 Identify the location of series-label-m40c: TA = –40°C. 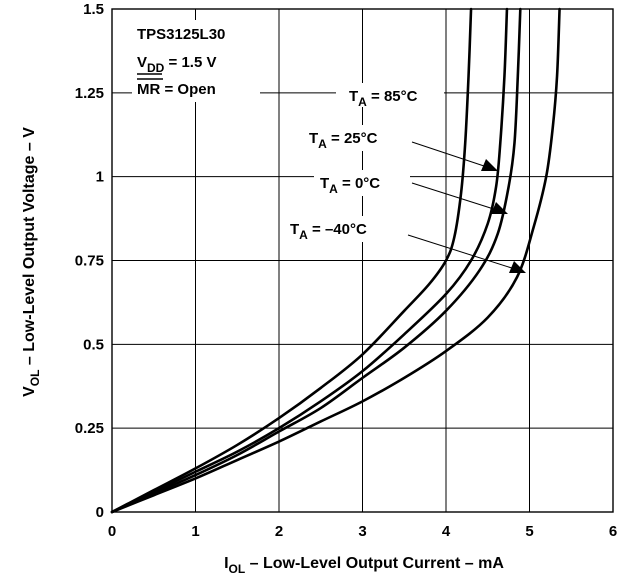
(328, 231).